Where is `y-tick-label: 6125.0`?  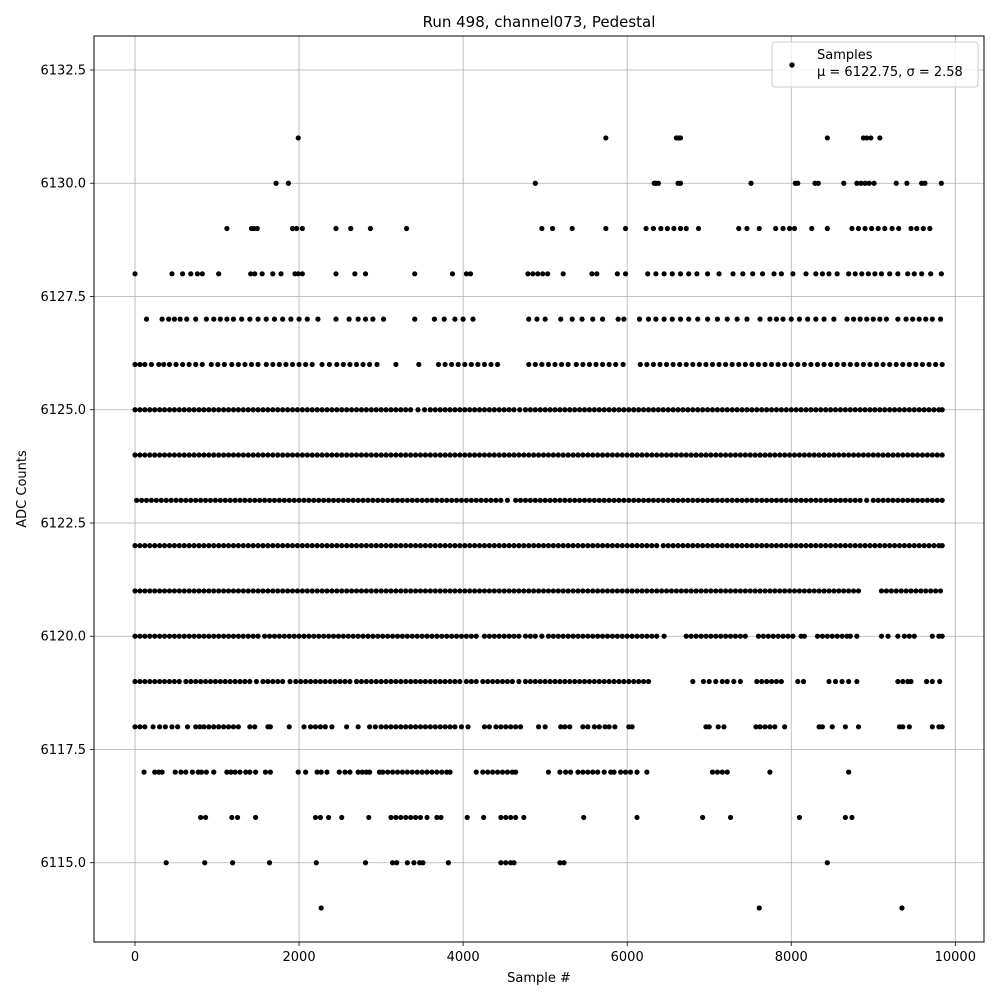 y-tick-label: 6125.0 is located at coordinates (64, 410).